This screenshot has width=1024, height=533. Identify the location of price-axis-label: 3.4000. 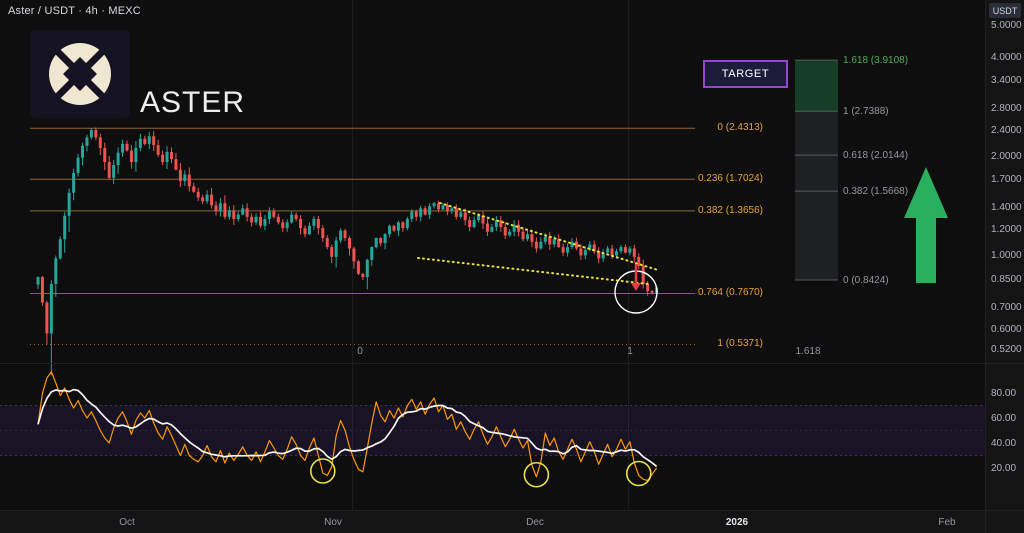
(1006, 81).